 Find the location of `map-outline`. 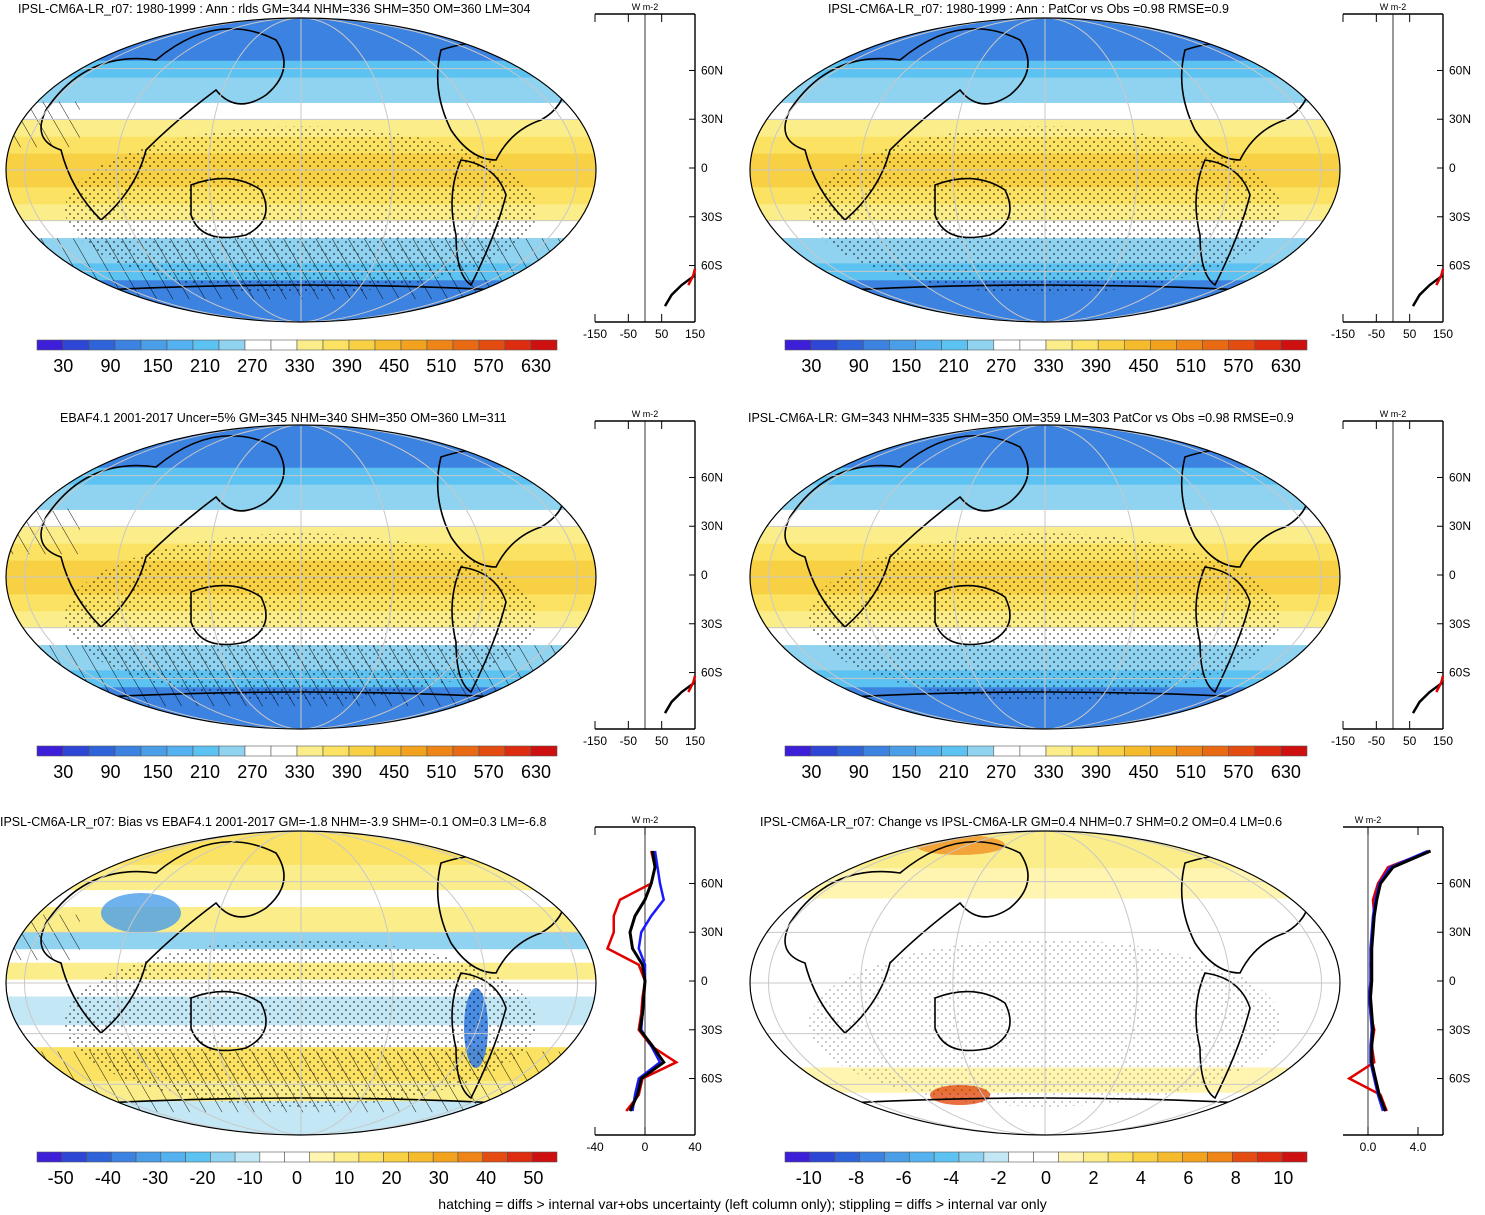

map-outline is located at coordinates (1045, 577).